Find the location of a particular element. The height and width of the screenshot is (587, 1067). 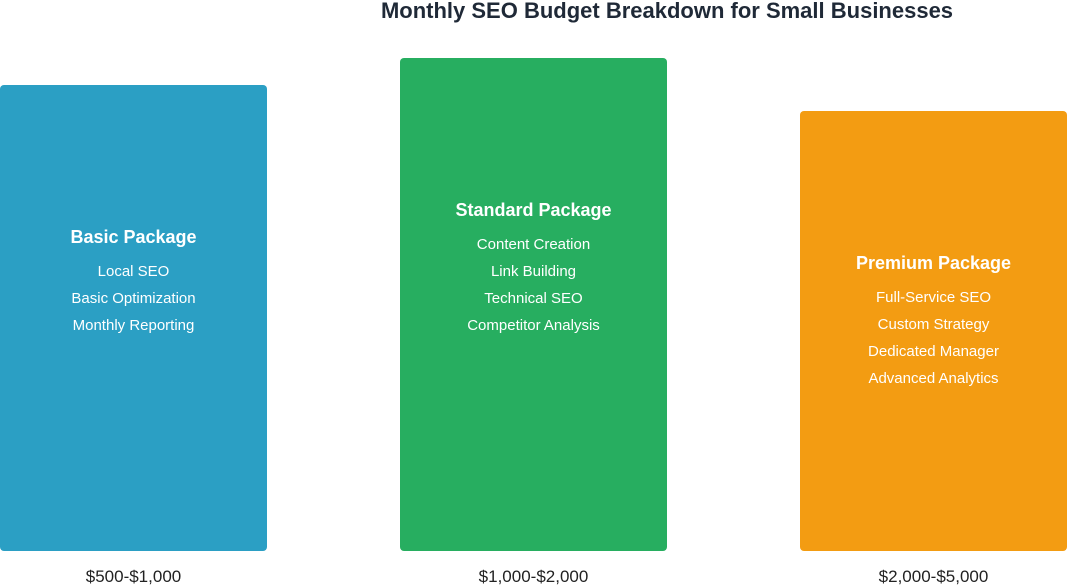

package-feature: Basic Optimization is located at coordinates (133, 298).